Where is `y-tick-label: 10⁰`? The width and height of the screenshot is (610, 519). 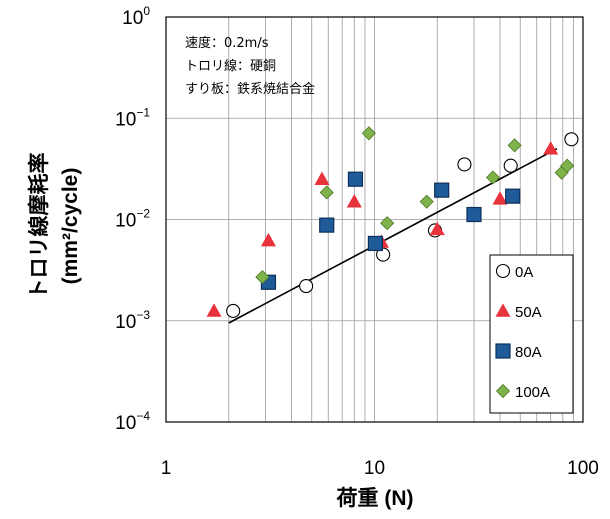
y-tick-label: 10⁰ is located at coordinates (136, 16).